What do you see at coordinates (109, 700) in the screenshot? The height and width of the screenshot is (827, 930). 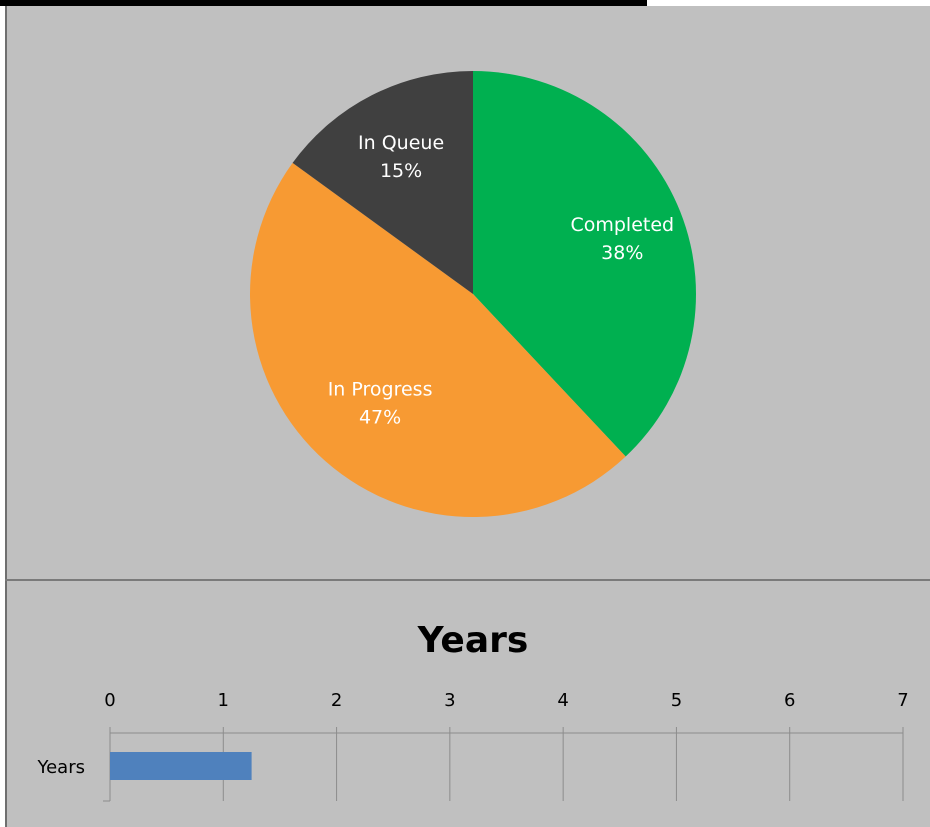 I see `x-tick-label-0: 0` at bounding box center [109, 700].